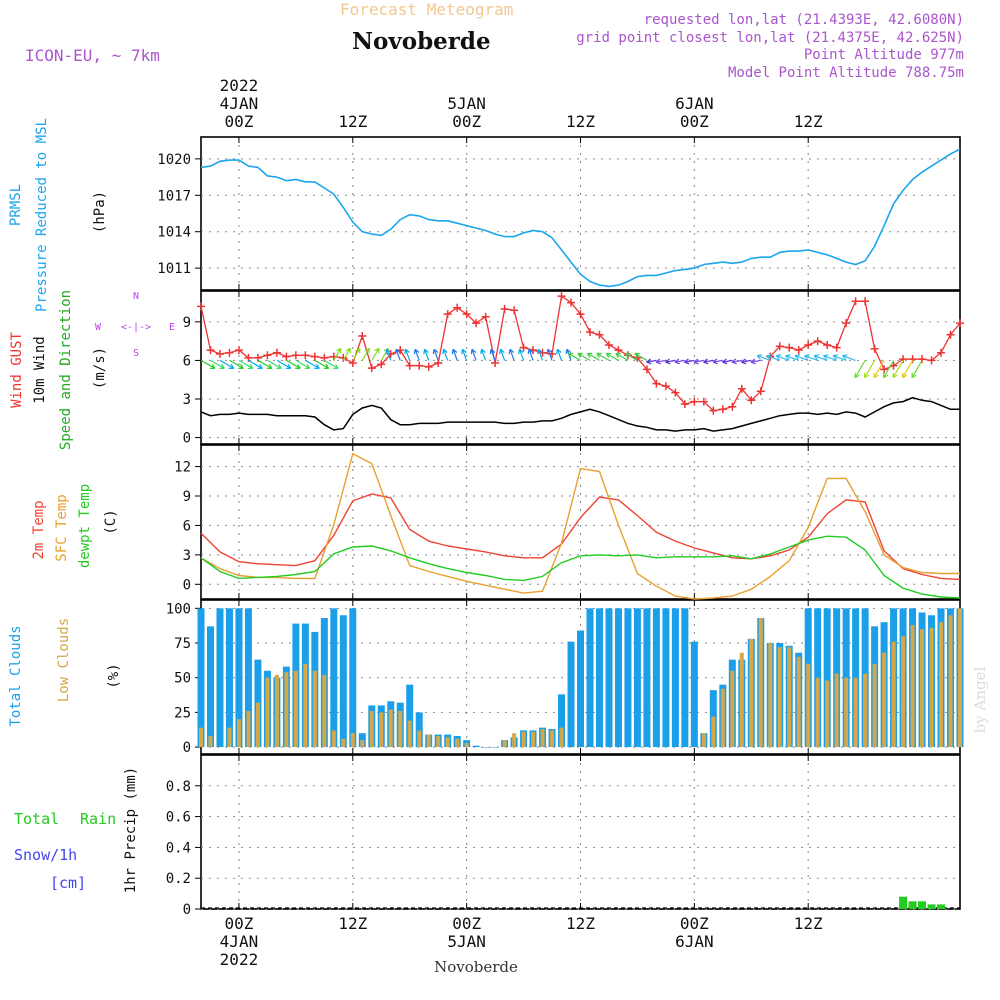 The image size is (1000, 1000). What do you see at coordinates (178, 609) in the screenshot?
I see `clouds-ytick-label: 100` at bounding box center [178, 609].